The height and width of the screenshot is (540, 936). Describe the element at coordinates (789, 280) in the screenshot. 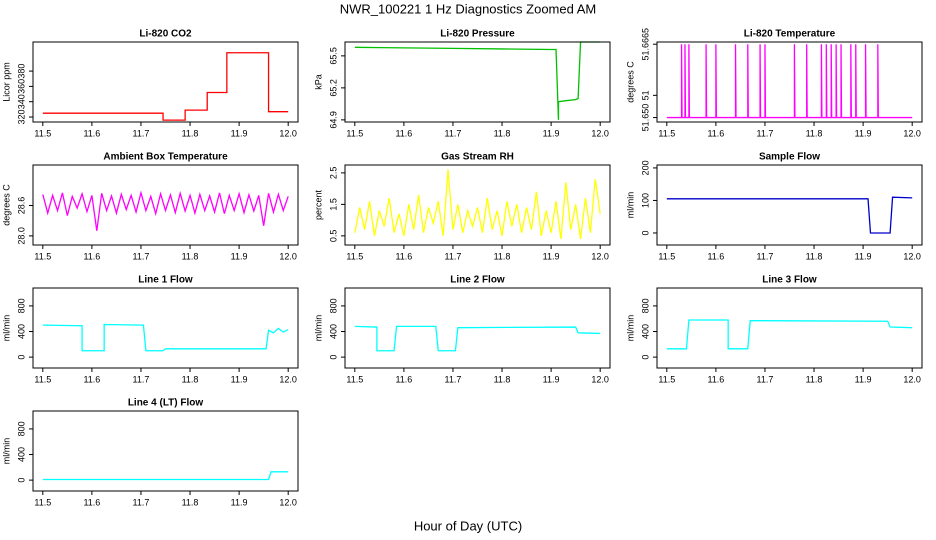

I see `panel-title: Line 3 Flow` at that location.